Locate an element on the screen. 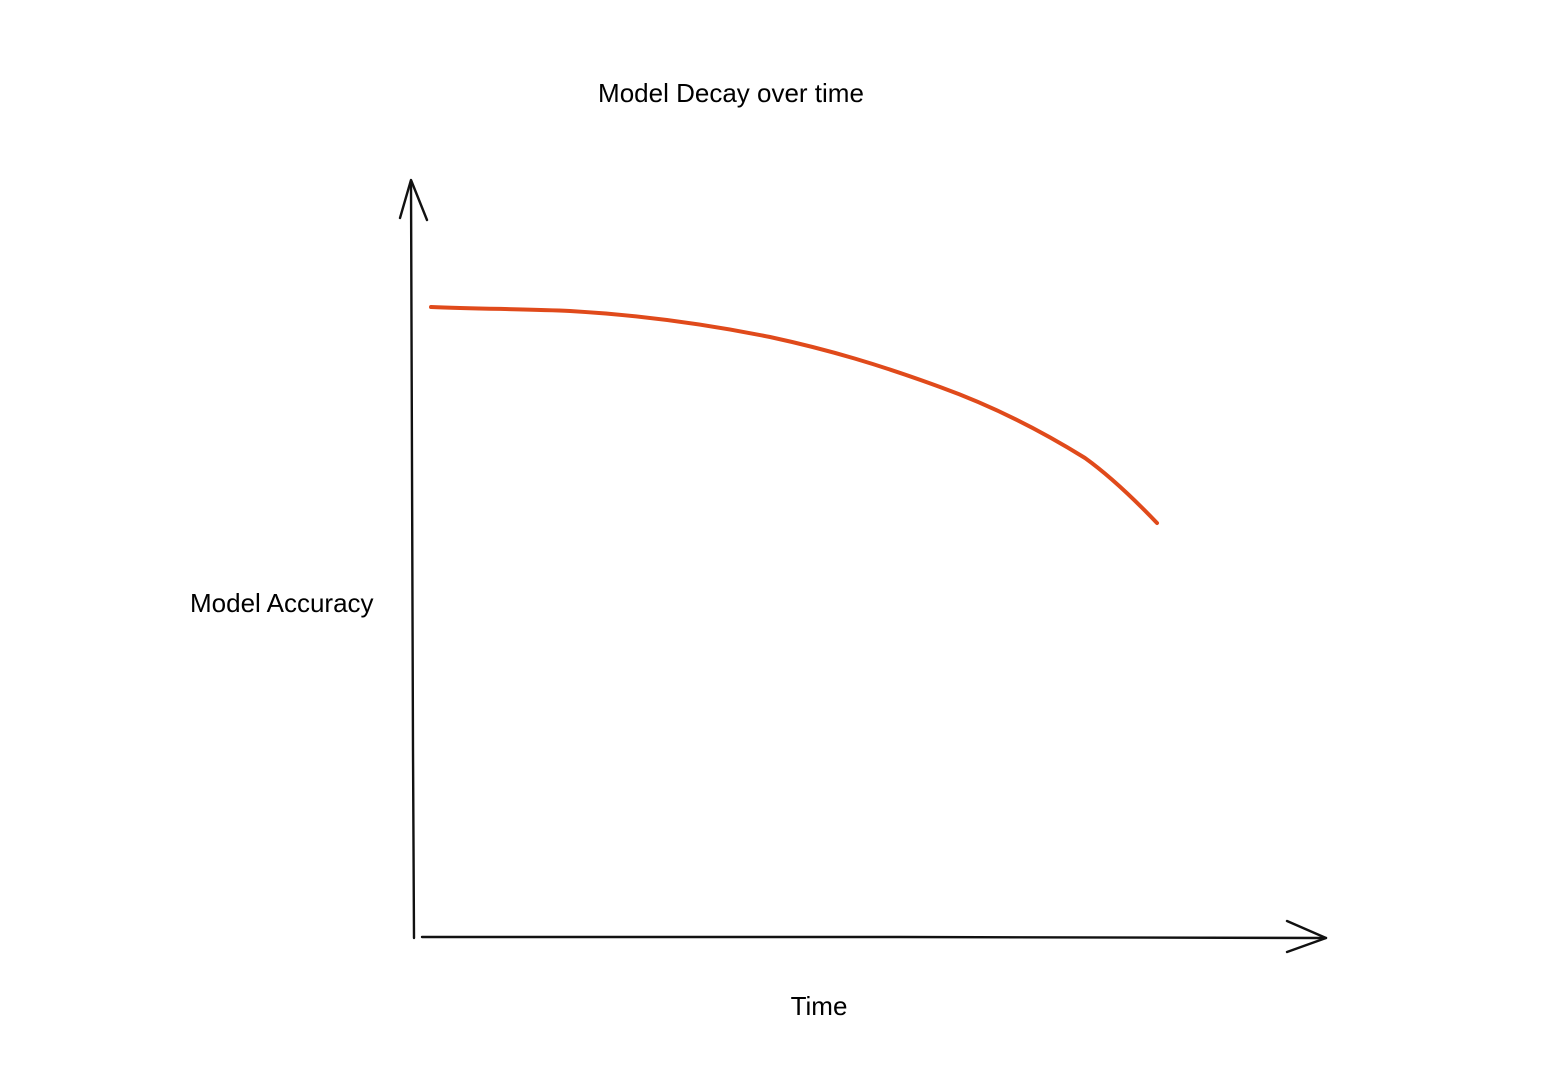 The width and height of the screenshot is (1548, 1066). diagram-title: Model Decay over time is located at coordinates (731, 93).